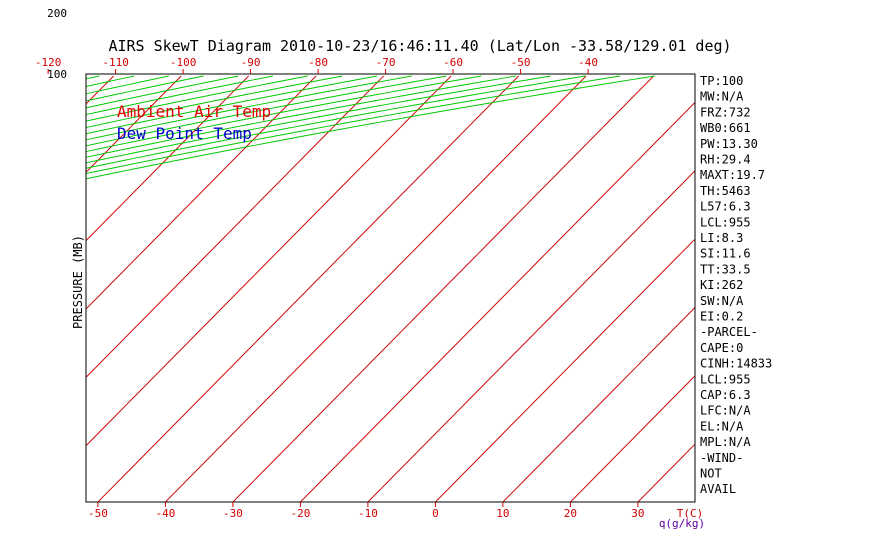 Image resolution: width=870 pixels, height=560 pixels. I want to click on bottom-temp-axis-label: T(C), so click(690, 513).